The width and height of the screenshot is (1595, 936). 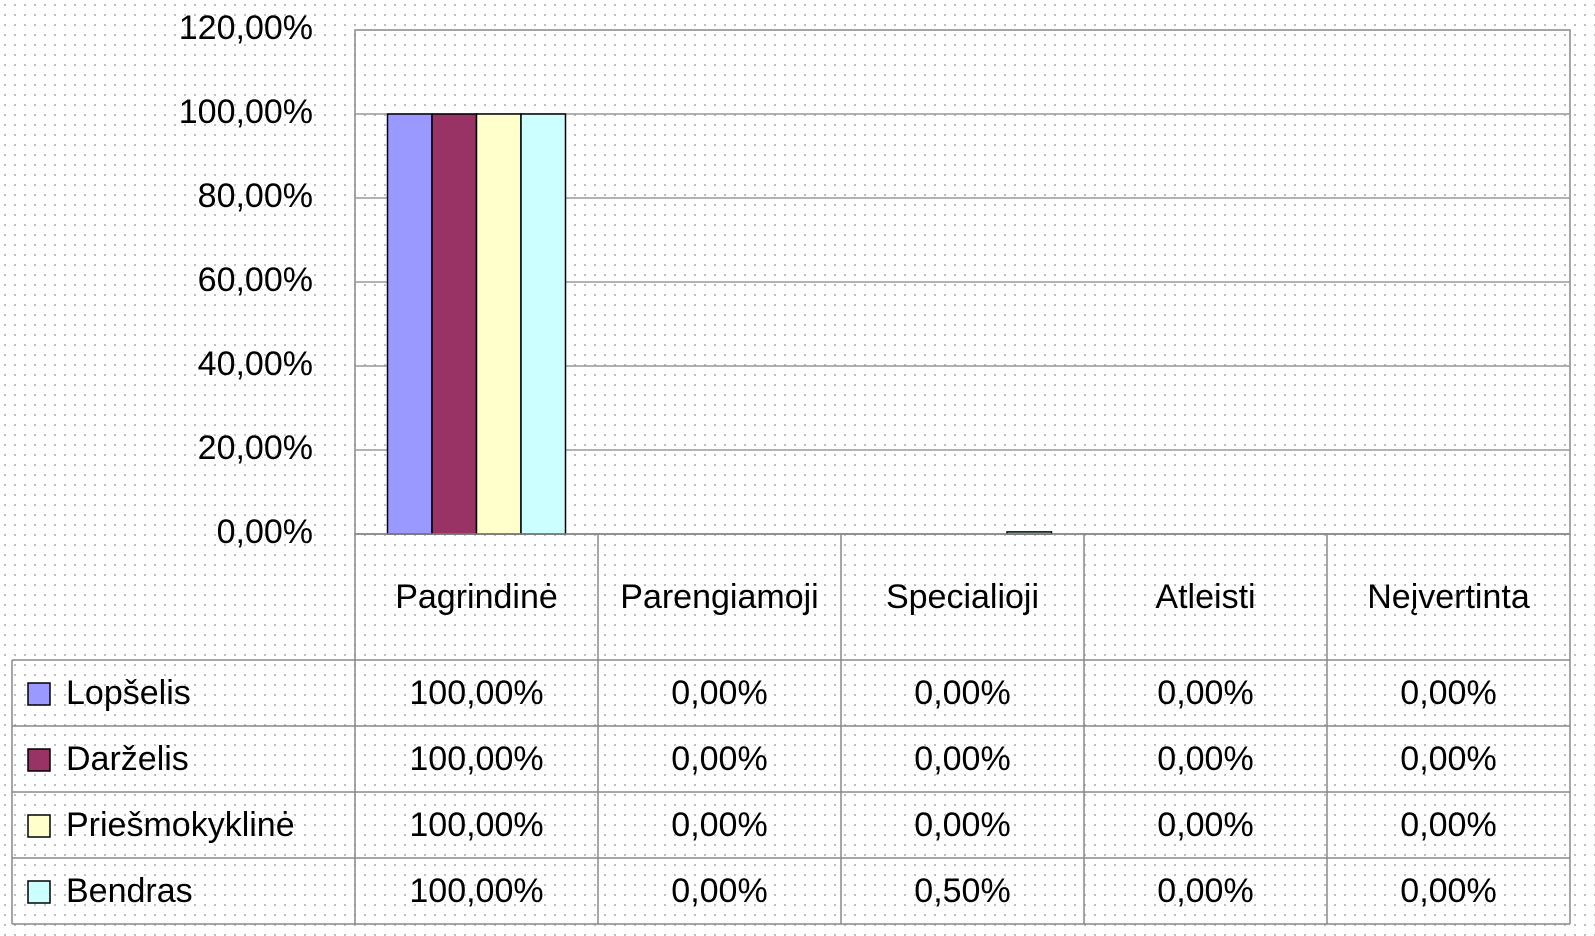 I want to click on y-tick-label: 40,00%, so click(x=255, y=364).